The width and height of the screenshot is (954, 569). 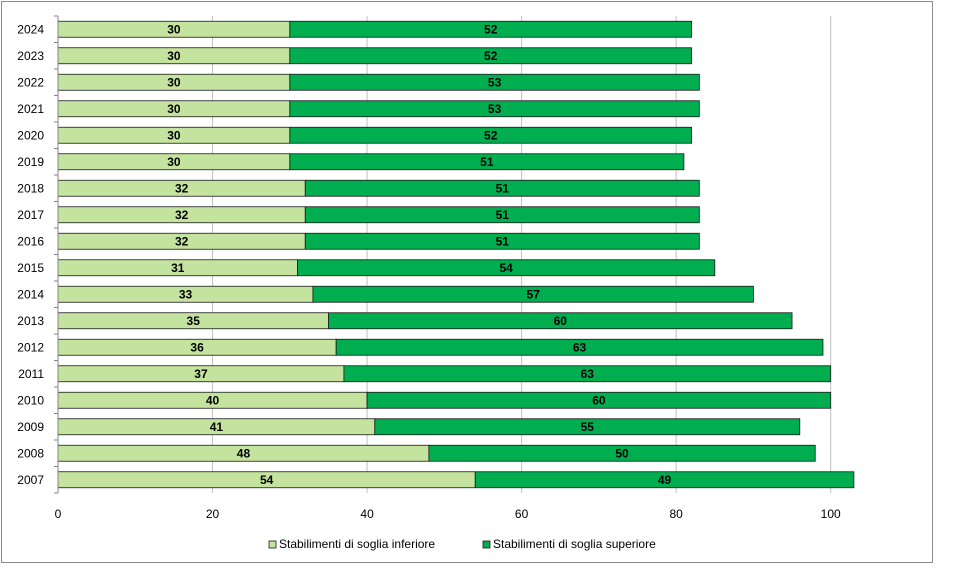 I want to click on data-label-superiore-2011: 63, so click(x=588, y=374).